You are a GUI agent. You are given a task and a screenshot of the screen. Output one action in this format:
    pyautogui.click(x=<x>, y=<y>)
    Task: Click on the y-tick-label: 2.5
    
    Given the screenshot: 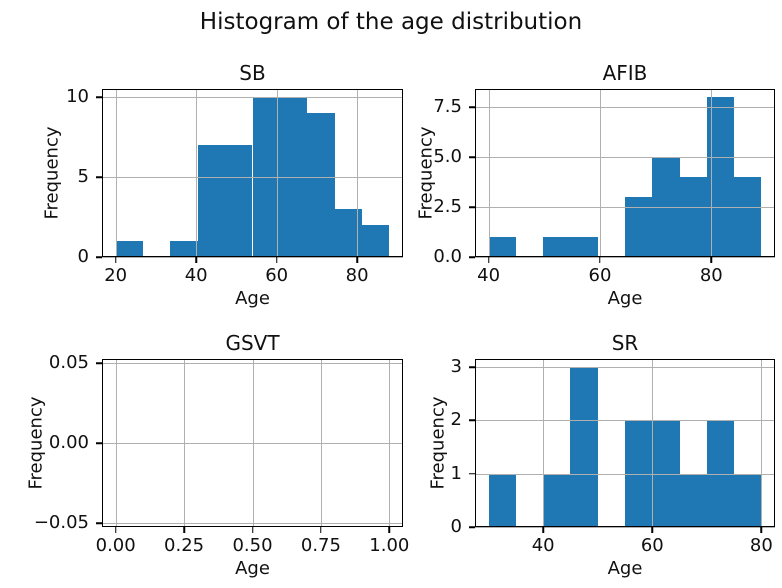 What is the action you would take?
    pyautogui.click(x=447, y=206)
    